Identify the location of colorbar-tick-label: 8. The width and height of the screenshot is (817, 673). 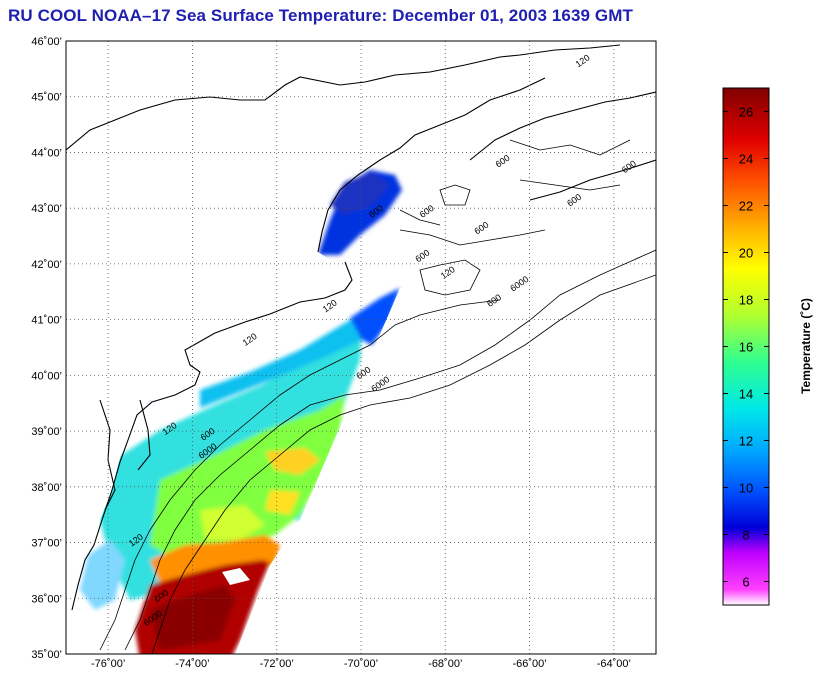
(745, 535).